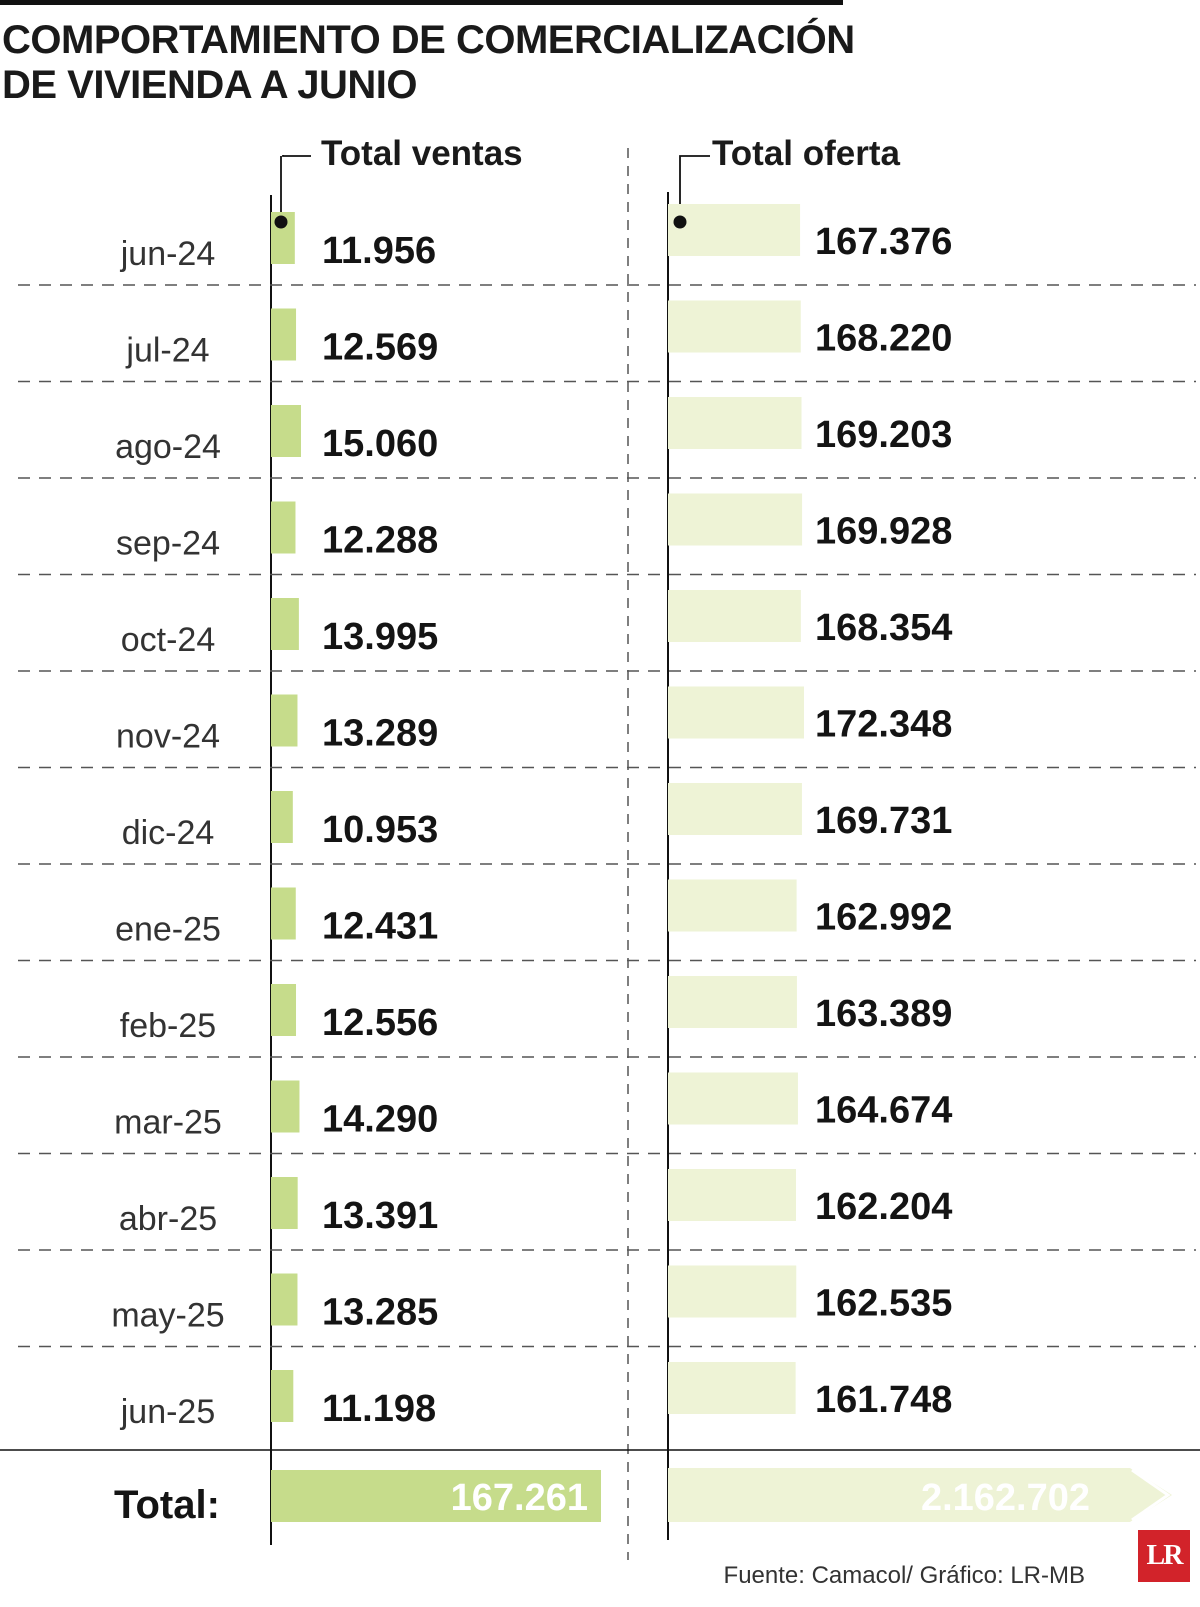  I want to click on oferta-value-label: 162.204, so click(883, 1207).